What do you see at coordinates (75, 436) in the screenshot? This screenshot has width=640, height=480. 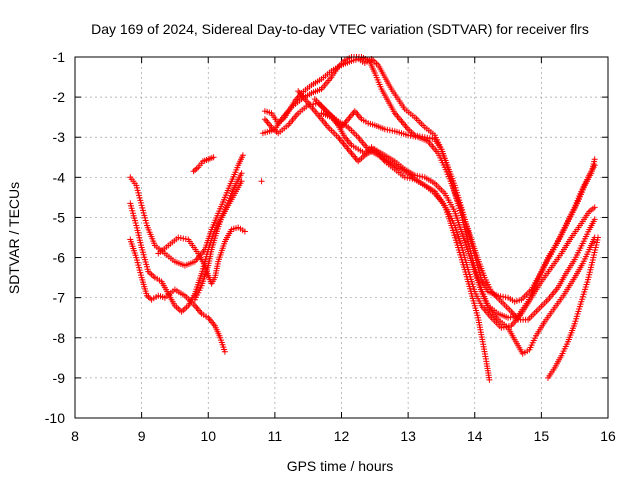 I see `x-tick-label: 8` at bounding box center [75, 436].